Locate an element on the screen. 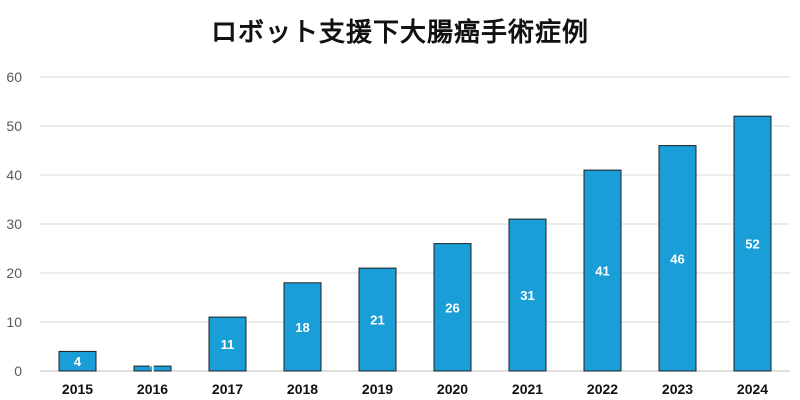 This screenshot has width=800, height=400. bar-2018 is located at coordinates (302, 327).